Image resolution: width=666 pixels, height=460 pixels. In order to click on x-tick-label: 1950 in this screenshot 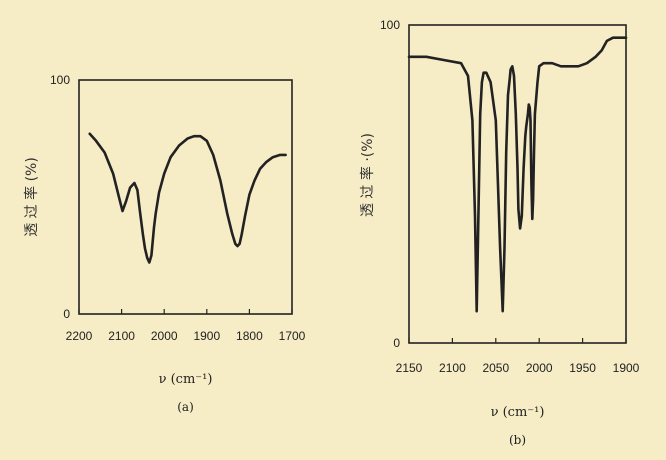, I will do `click(582, 368)`.